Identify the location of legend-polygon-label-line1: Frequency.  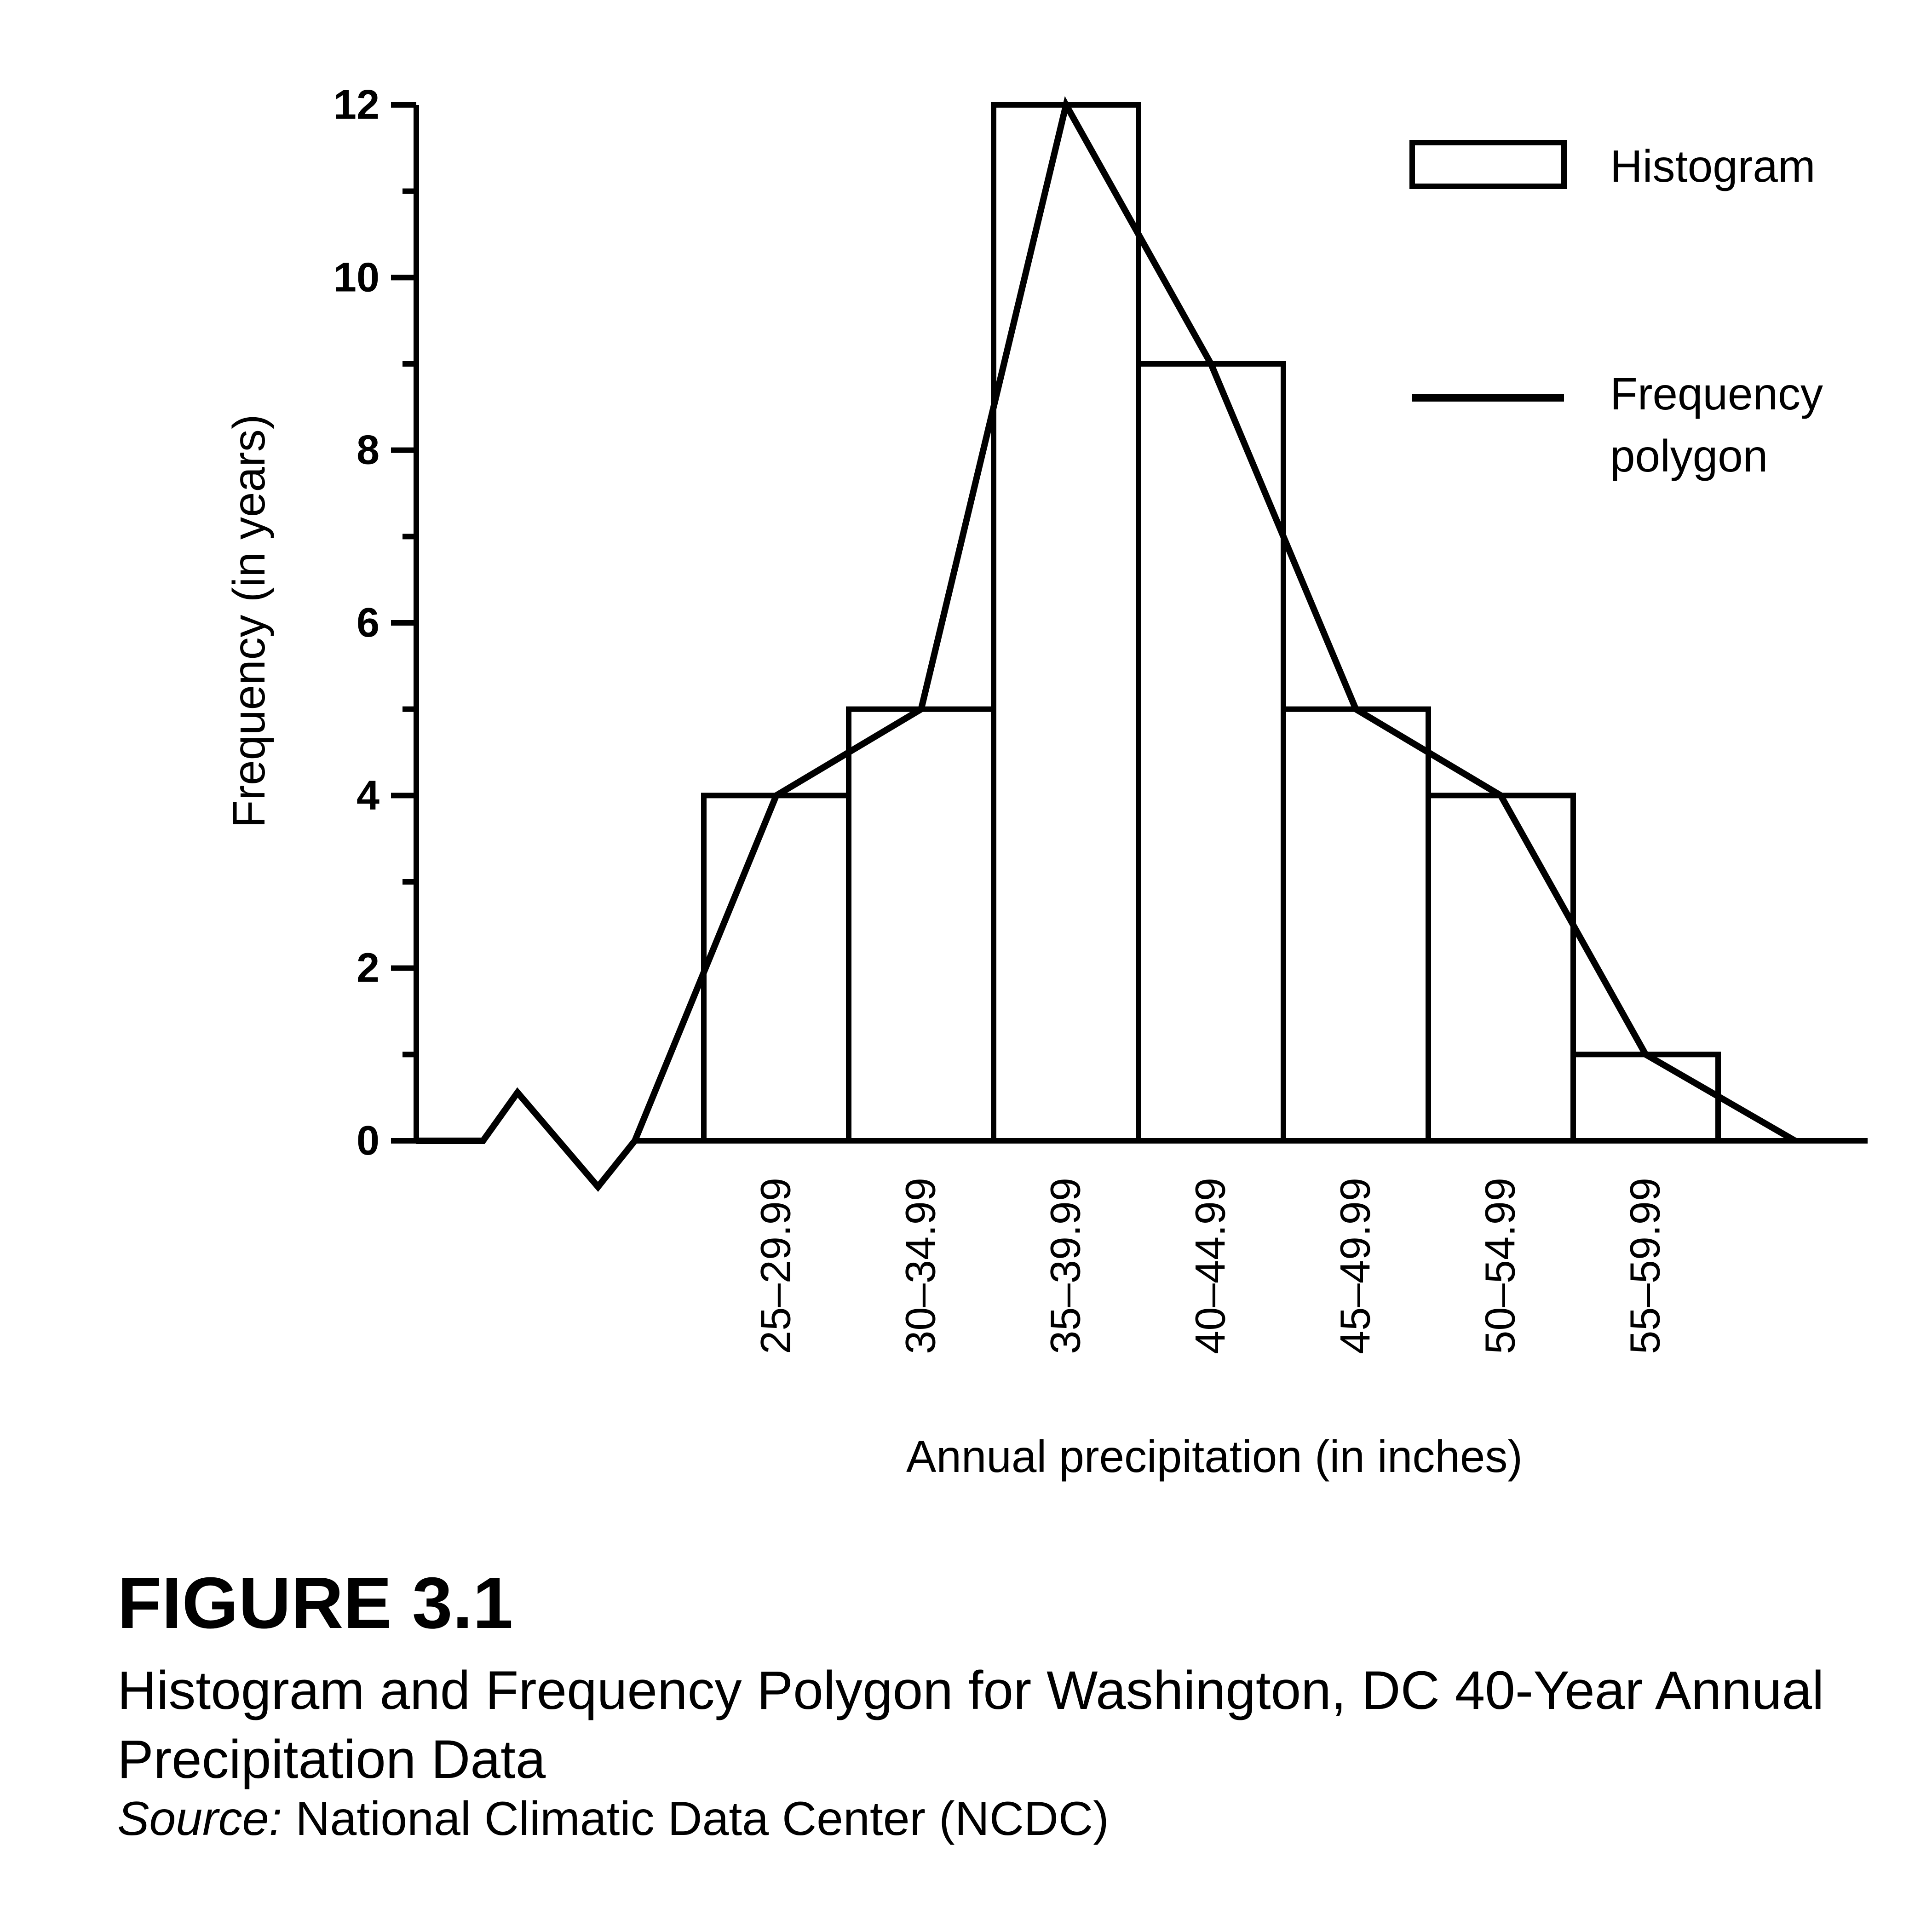
(1716, 393).